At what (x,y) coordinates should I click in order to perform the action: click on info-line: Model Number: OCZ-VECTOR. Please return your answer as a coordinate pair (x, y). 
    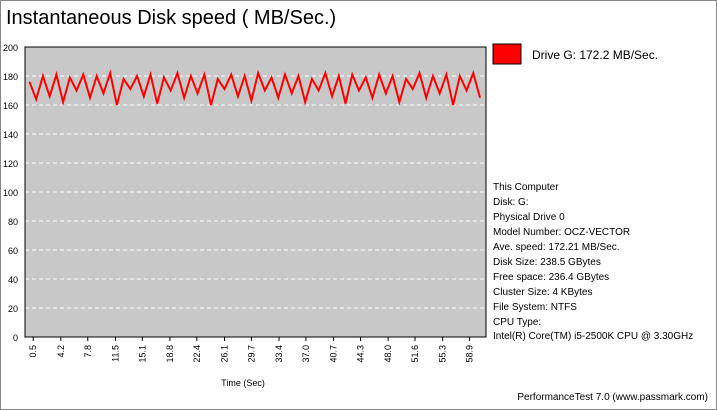
    Looking at the image, I should click on (561, 232).